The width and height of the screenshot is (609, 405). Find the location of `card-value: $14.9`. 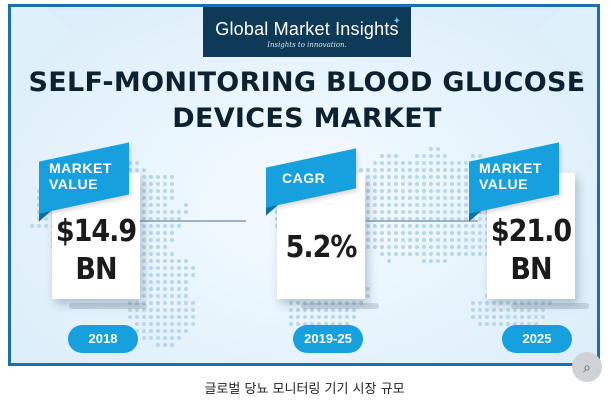

card-value: $14.9 is located at coordinates (96, 231).